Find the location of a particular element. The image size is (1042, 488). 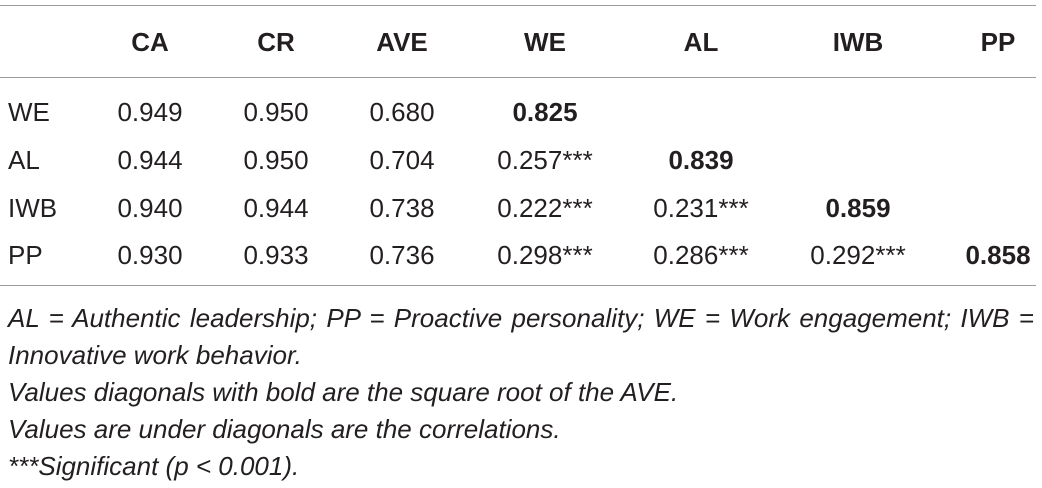

cell-value: 0.933 is located at coordinates (276, 255).